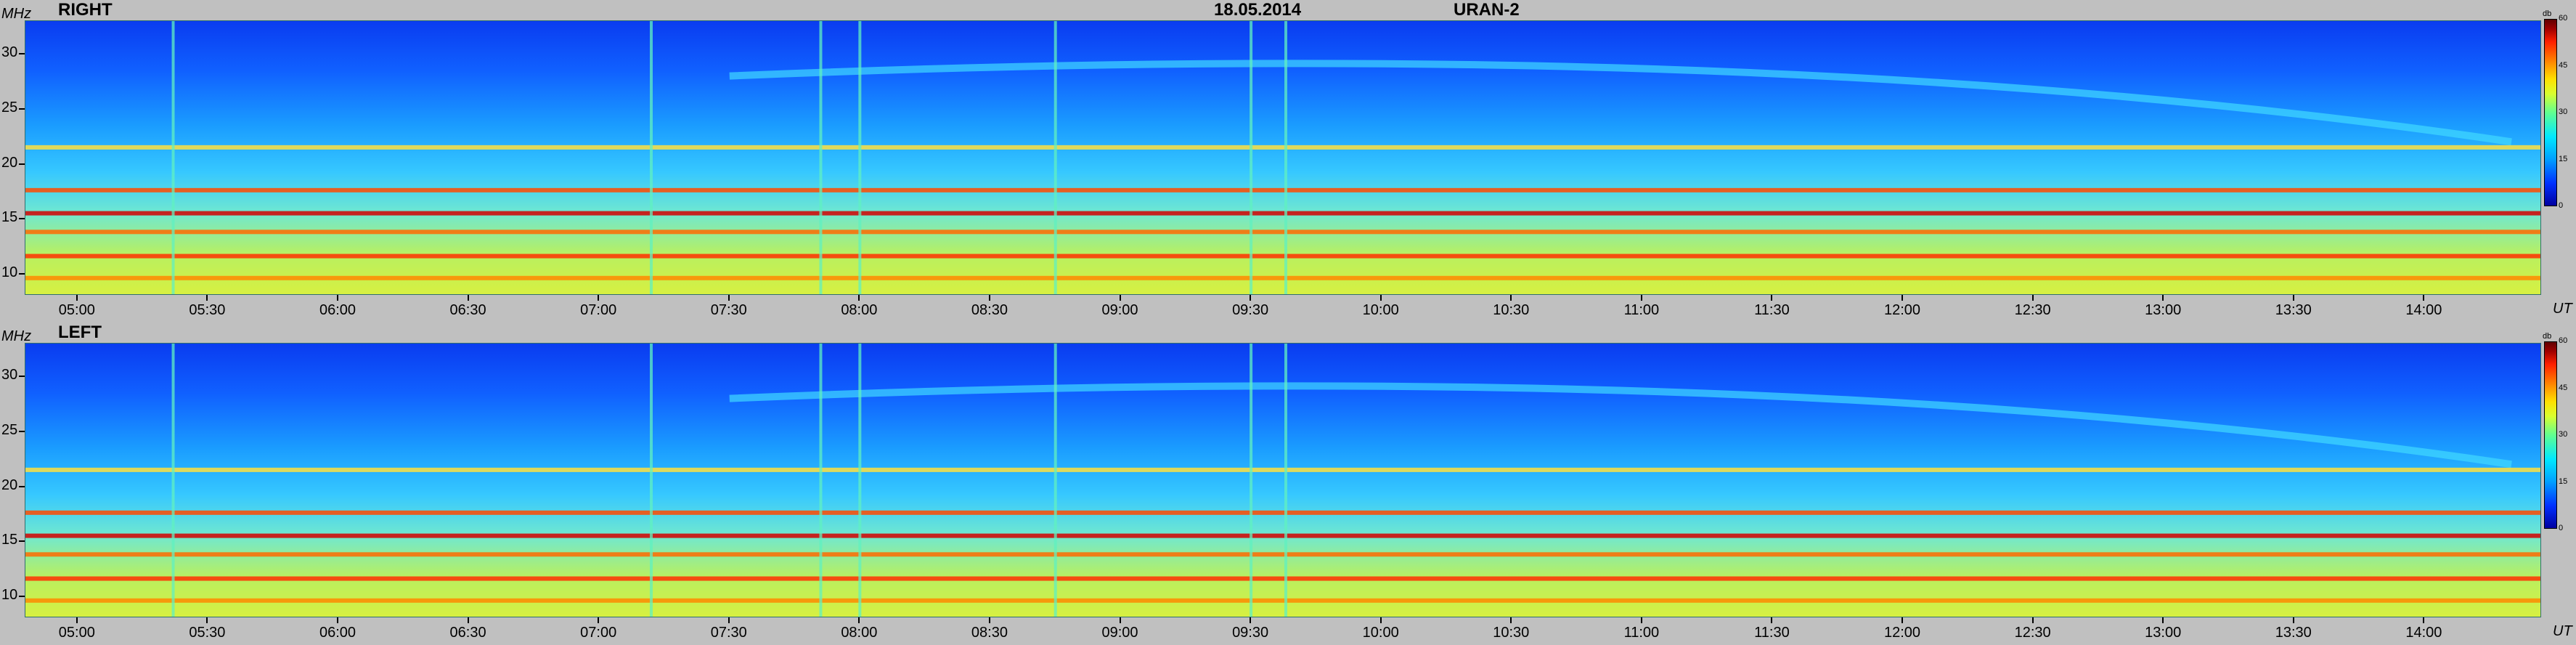 The width and height of the screenshot is (2576, 645). Describe the element at coordinates (1511, 310) in the screenshot. I see `x-tick-label: 10:30` at that location.